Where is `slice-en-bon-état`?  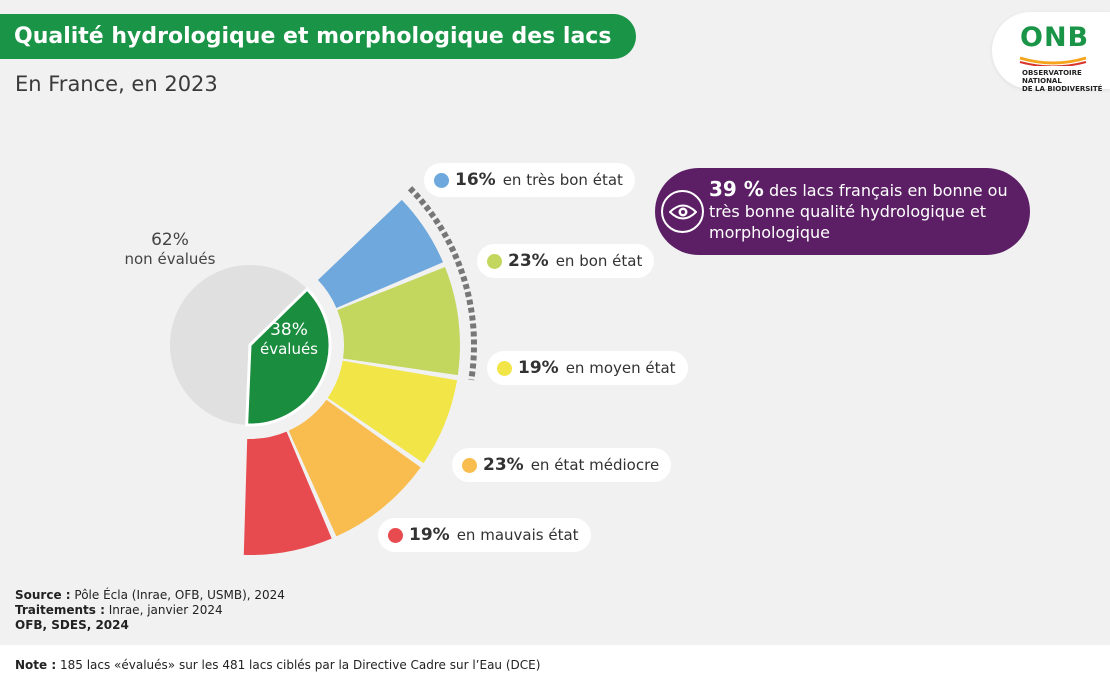 slice-en-bon-état is located at coordinates (399, 321).